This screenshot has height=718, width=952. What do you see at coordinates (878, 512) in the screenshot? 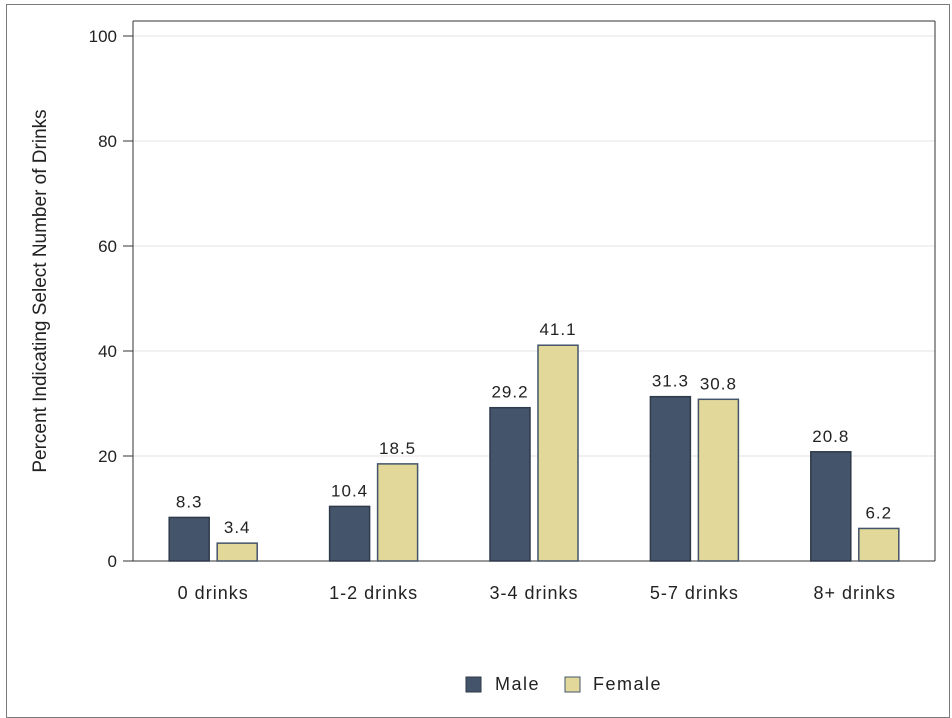
I see `data-label: 6.2` at bounding box center [878, 512].